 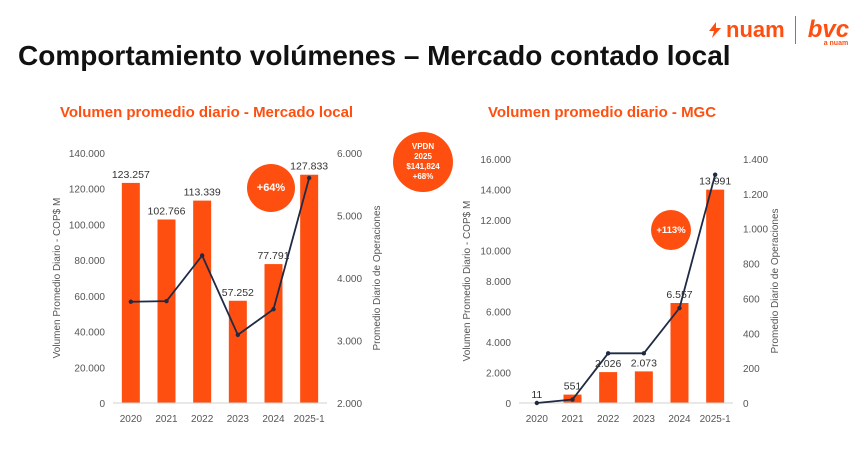 I want to click on mercado-local-xtick-label: 2020, so click(x=131, y=419).